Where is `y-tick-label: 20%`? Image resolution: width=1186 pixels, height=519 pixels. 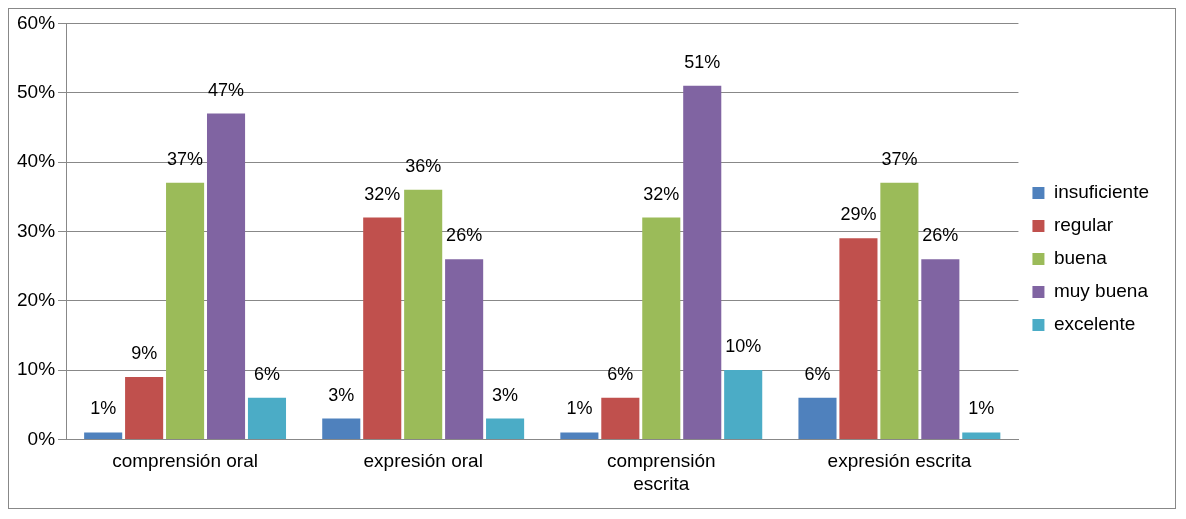 y-tick-label: 20% is located at coordinates (36, 299).